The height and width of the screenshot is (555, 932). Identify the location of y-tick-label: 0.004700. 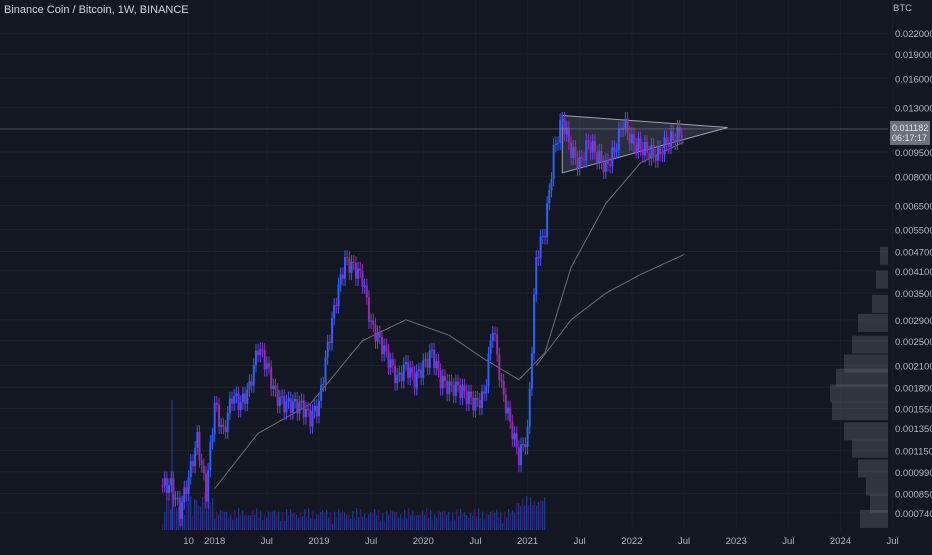
(913, 253).